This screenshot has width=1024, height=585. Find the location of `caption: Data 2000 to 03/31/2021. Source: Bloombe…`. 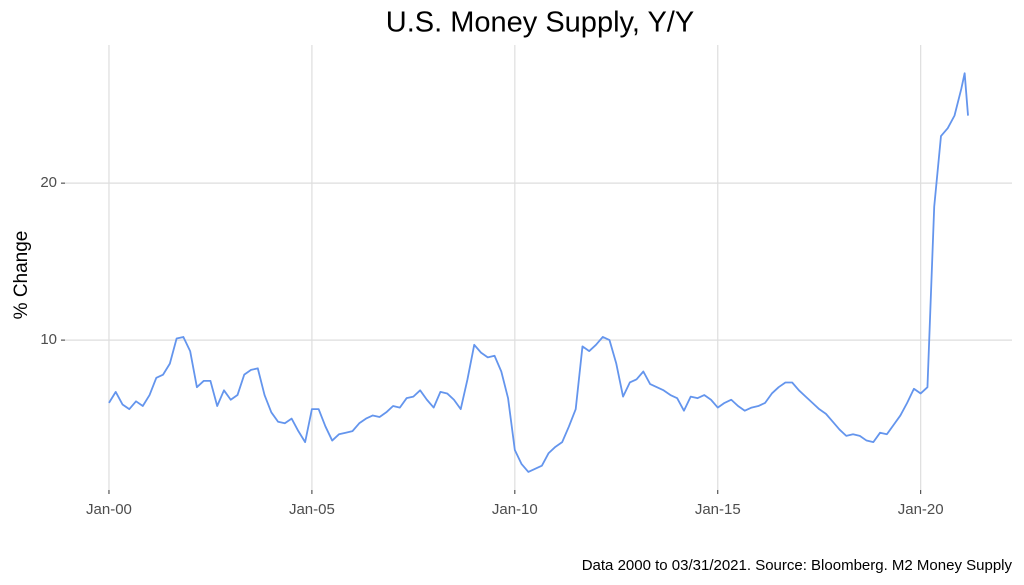

caption: Data 2000 to 03/31/2021. Source: Bloombe… is located at coordinates (797, 565).